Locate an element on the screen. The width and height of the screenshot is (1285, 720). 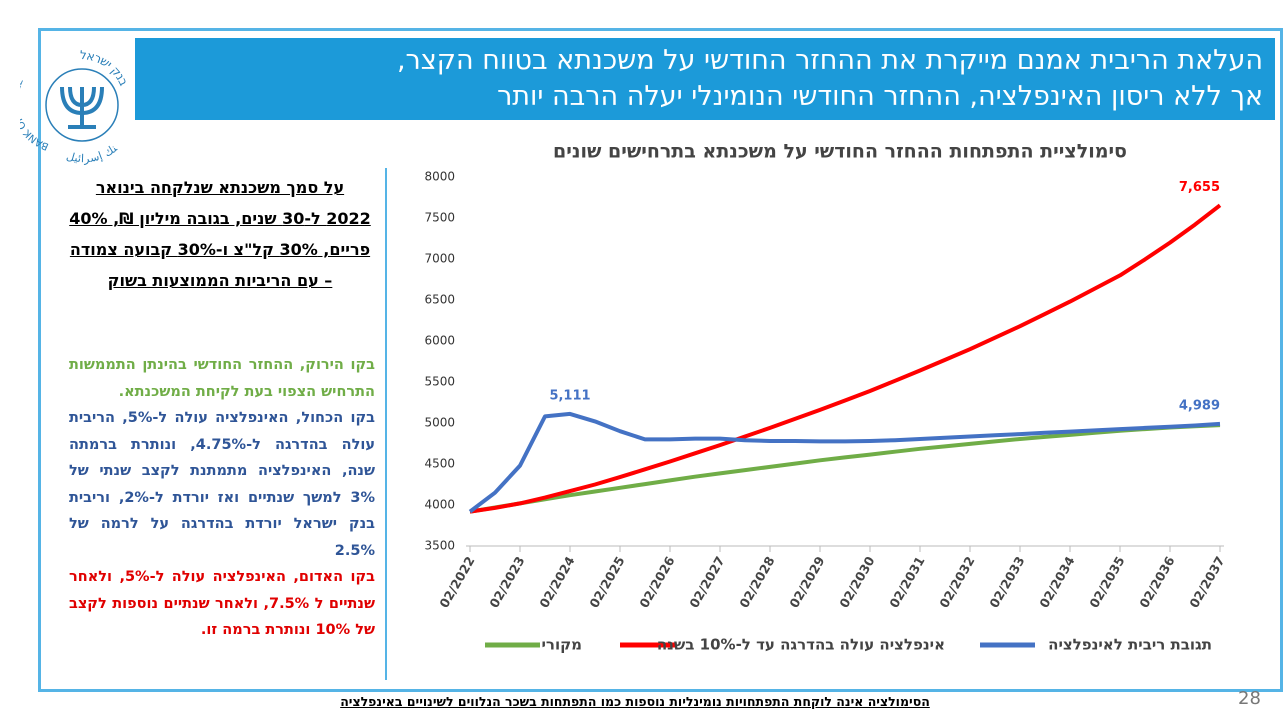
logo: BANK OF ISRAEL בנק ישראל بنك إسرائيل is located at coordinates (75, 100).